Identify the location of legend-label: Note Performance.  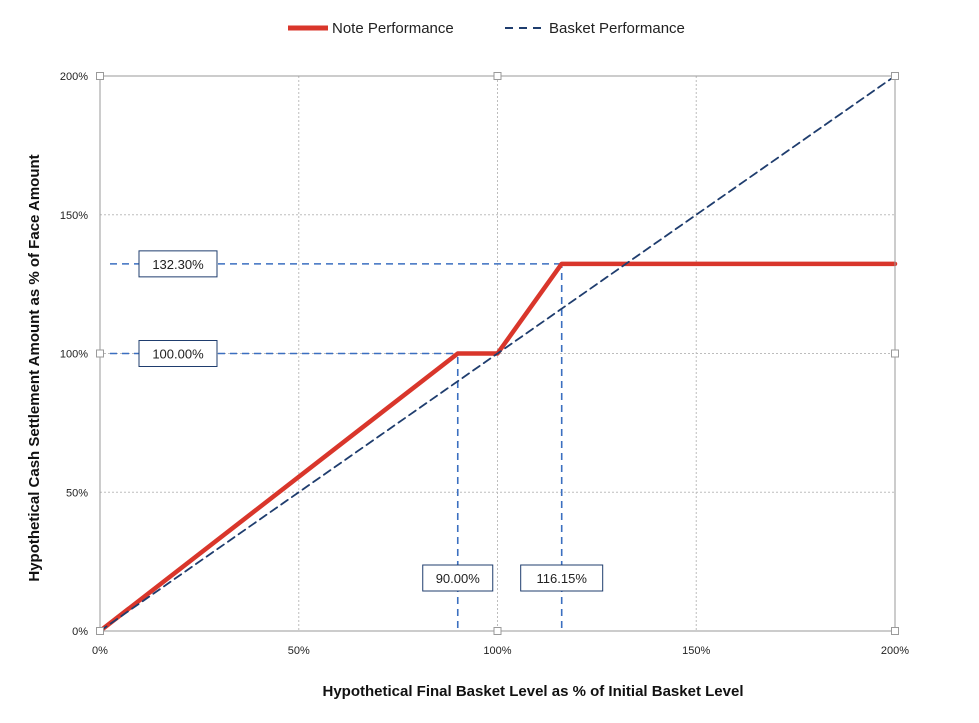
(393, 28).